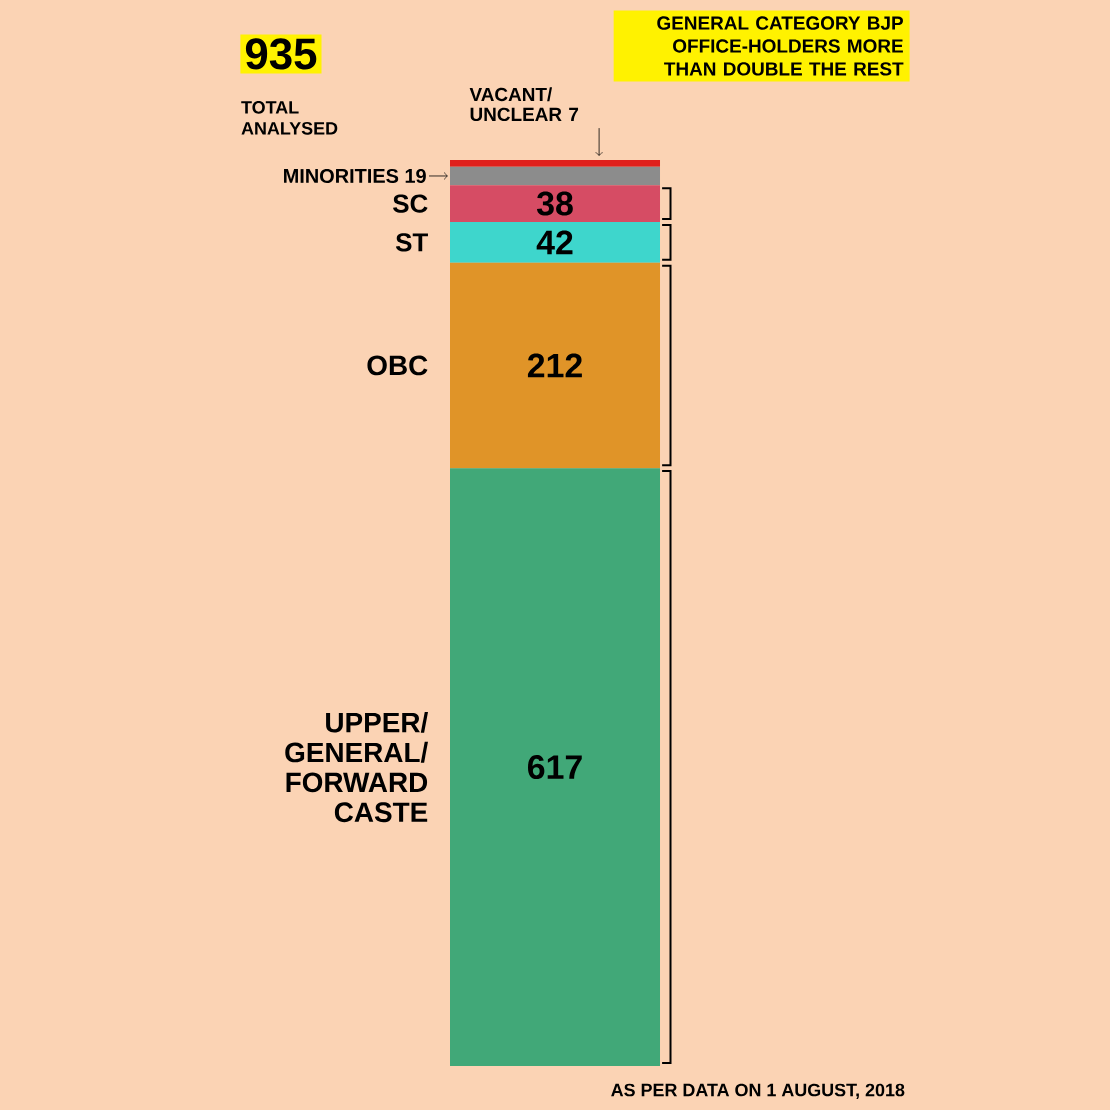  What do you see at coordinates (574, 114) in the screenshot?
I see `data-label: 7` at bounding box center [574, 114].